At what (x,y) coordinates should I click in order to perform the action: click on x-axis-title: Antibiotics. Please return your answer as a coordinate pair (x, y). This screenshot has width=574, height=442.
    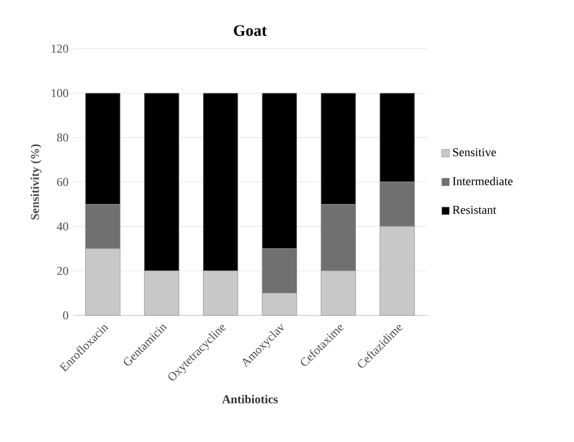
    Looking at the image, I should click on (250, 399).